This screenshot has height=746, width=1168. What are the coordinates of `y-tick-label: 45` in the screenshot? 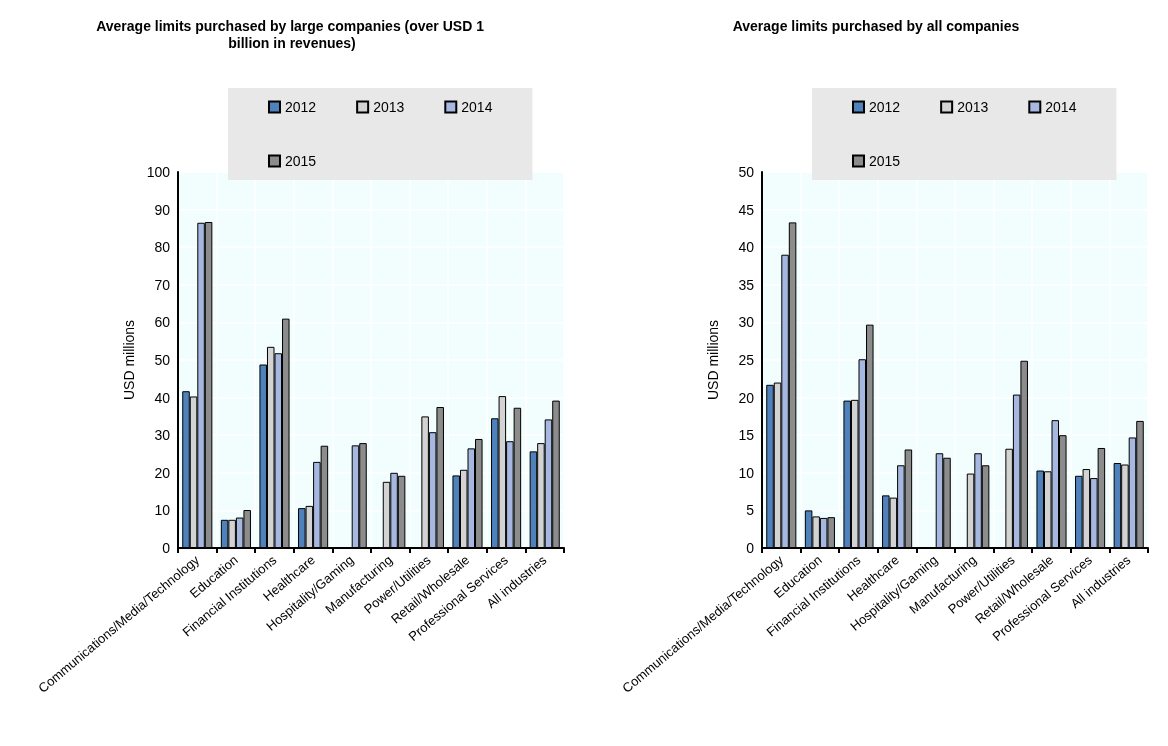 It's located at (746, 209).